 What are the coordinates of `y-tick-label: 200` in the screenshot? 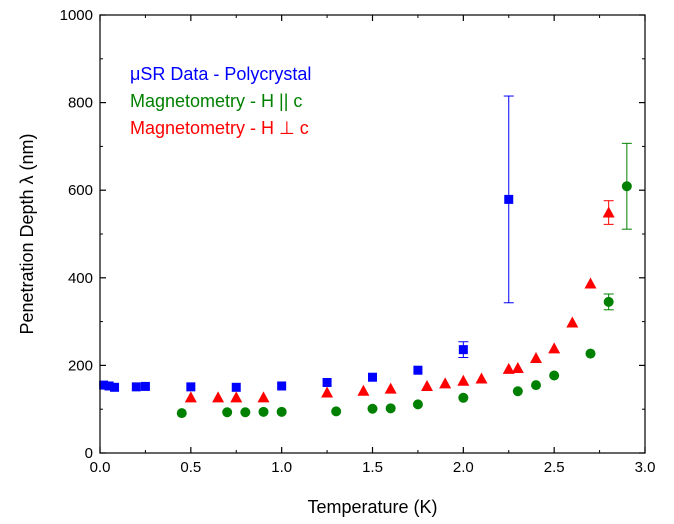 It's located at (80, 365).